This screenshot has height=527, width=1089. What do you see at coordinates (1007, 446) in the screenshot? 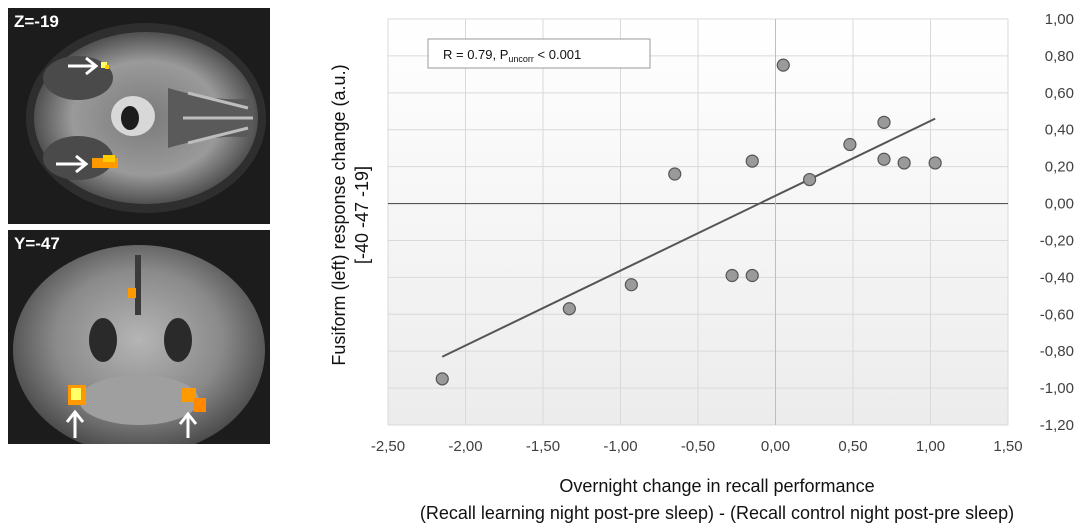
I see `x-tick-label: 1,50` at bounding box center [1007, 446].